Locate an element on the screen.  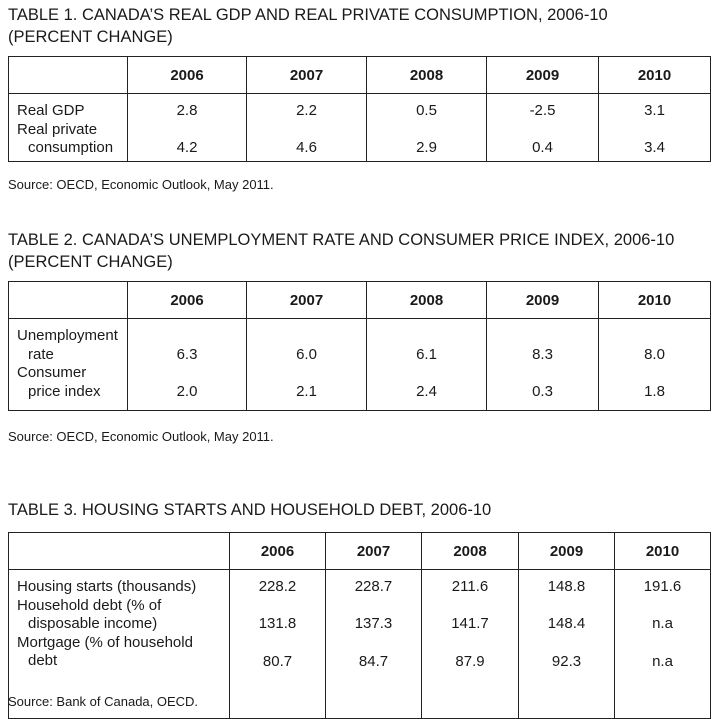
table2-year-header: 2008 is located at coordinates (426, 300).